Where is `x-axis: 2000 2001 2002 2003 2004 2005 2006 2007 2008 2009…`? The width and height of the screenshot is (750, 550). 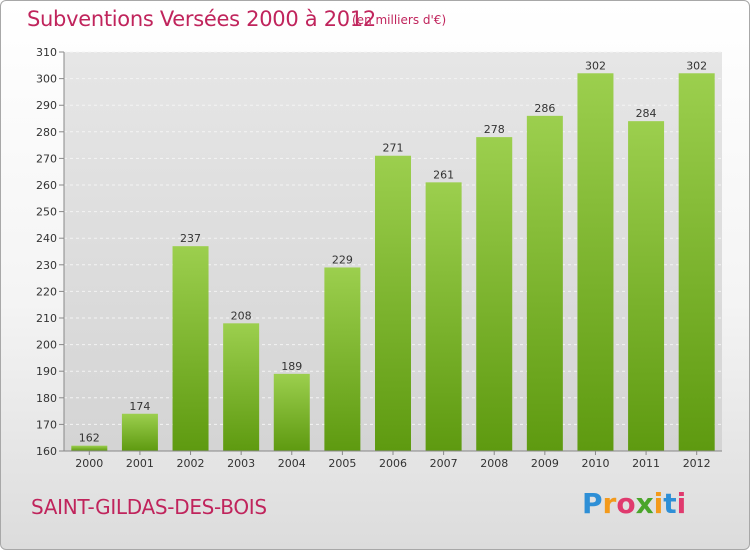 x-axis: 2000 2001 2002 2003 2004 2005 2006 2007 2008 2009… is located at coordinates (393, 460).